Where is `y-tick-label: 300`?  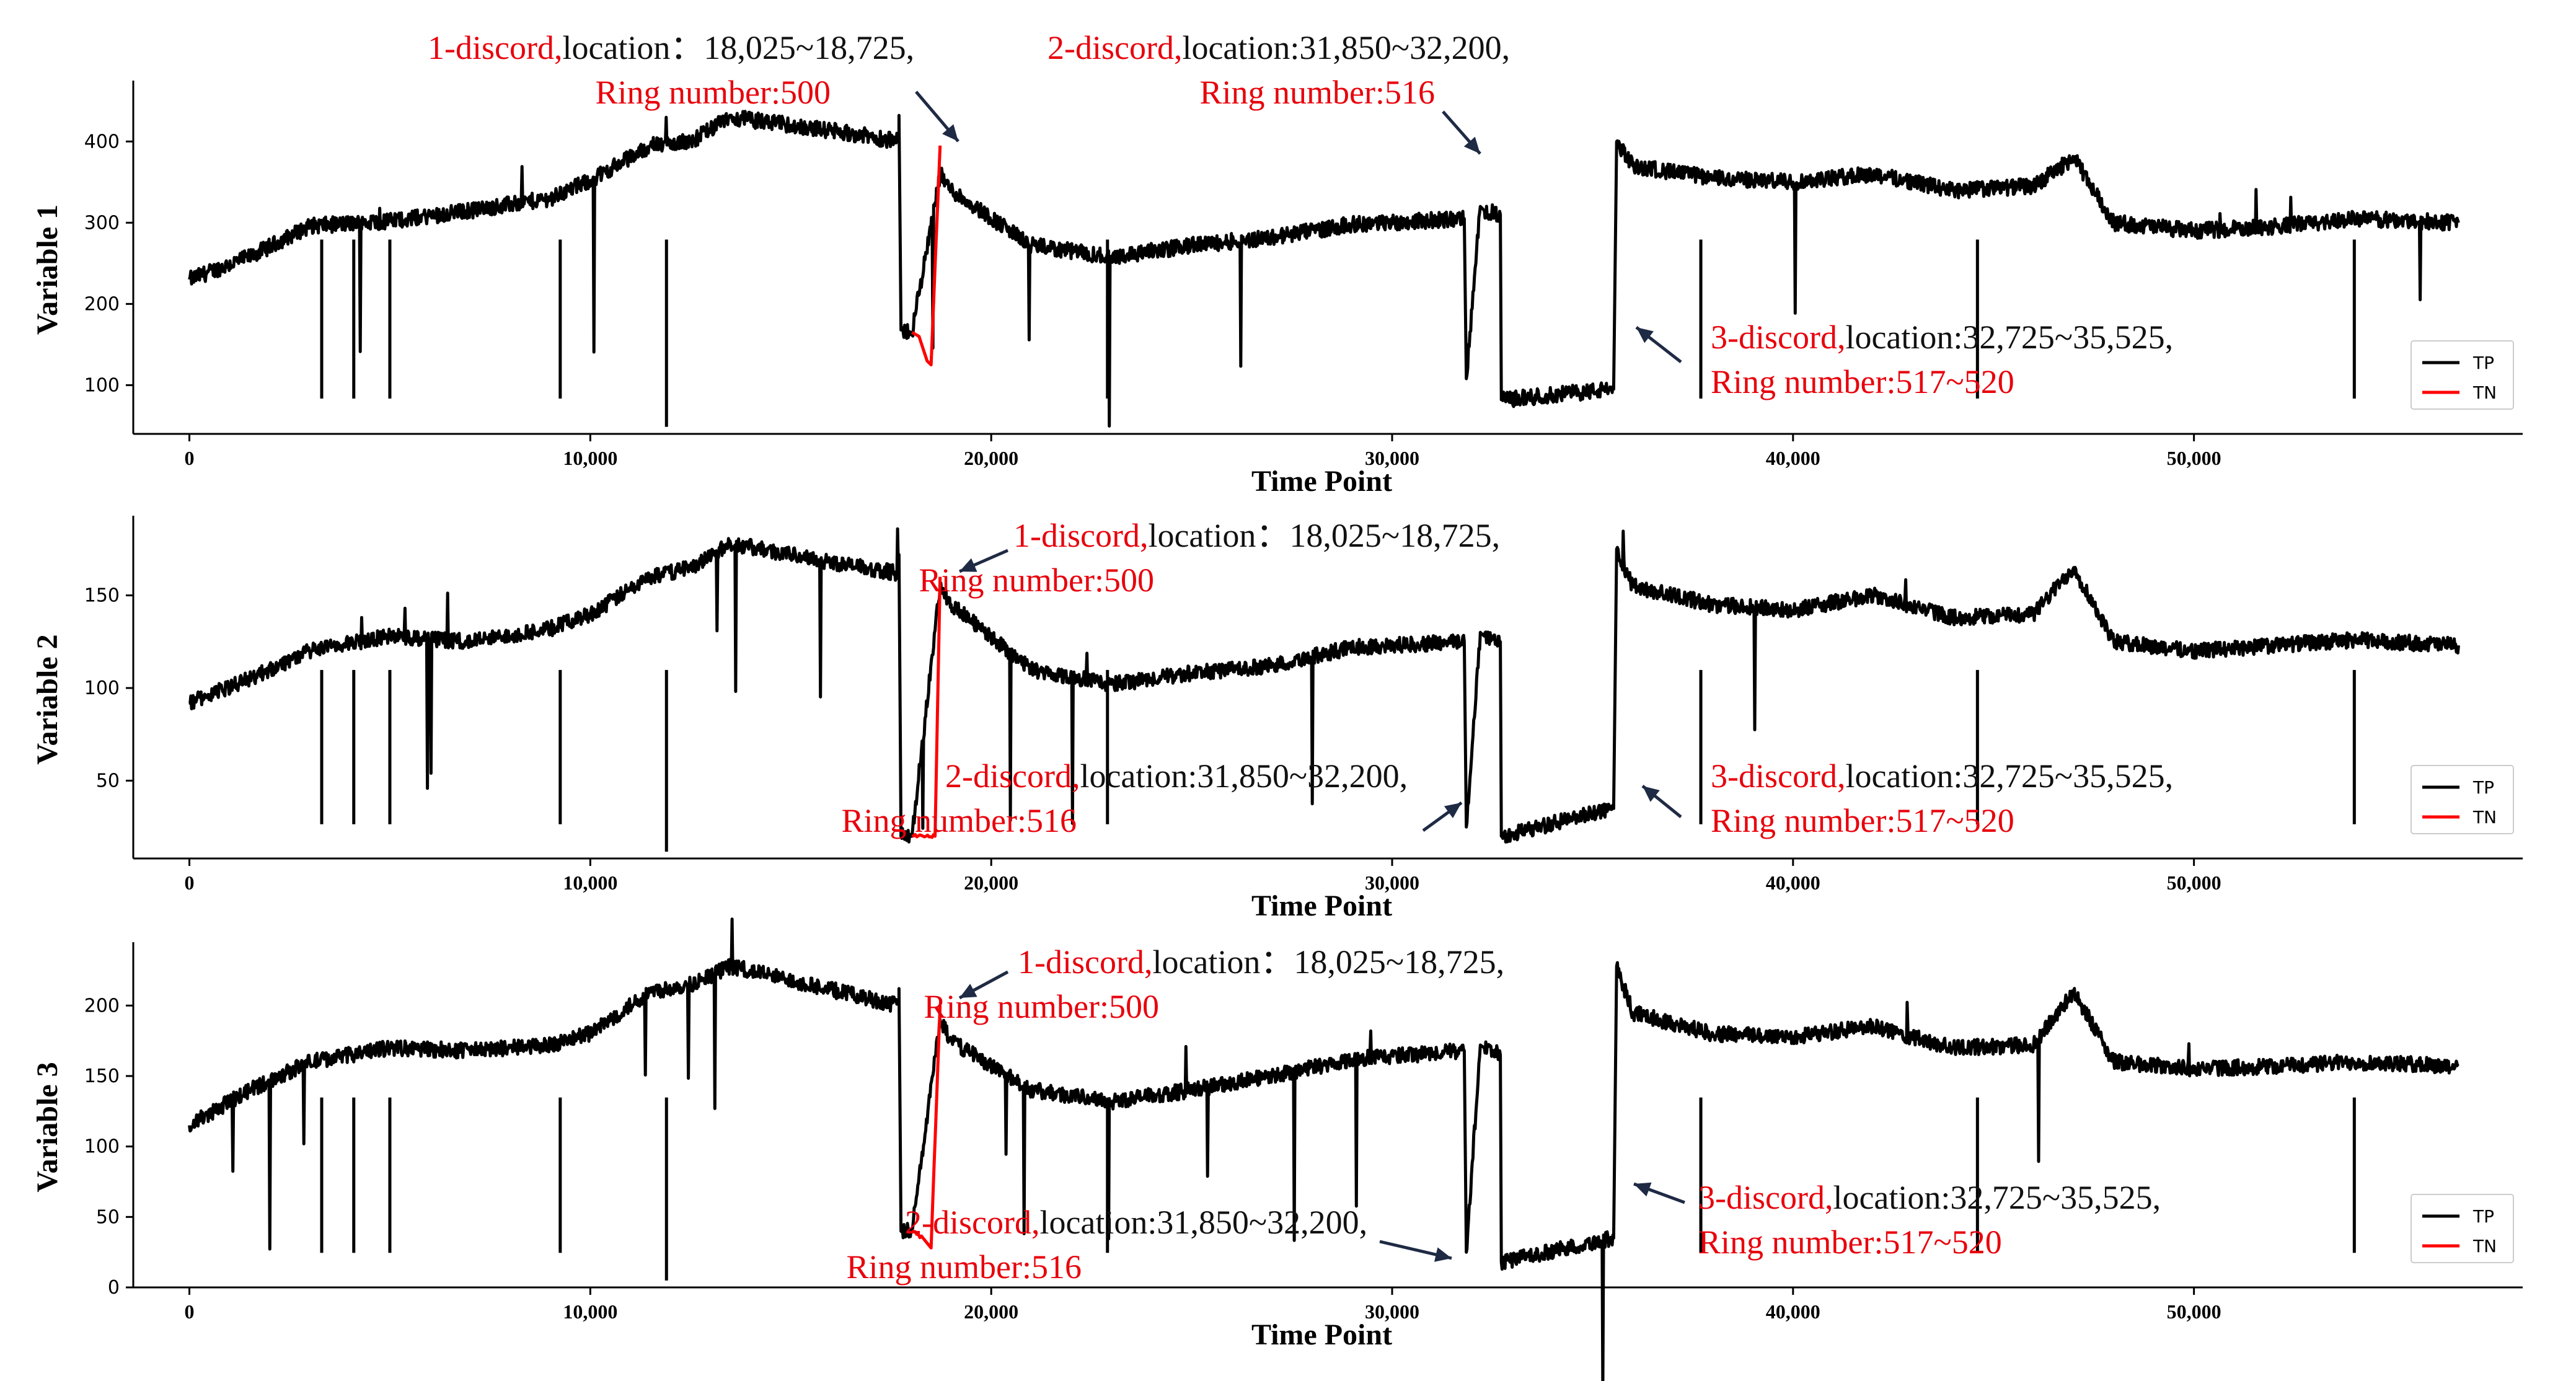 y-tick-label: 300 is located at coordinates (102, 223).